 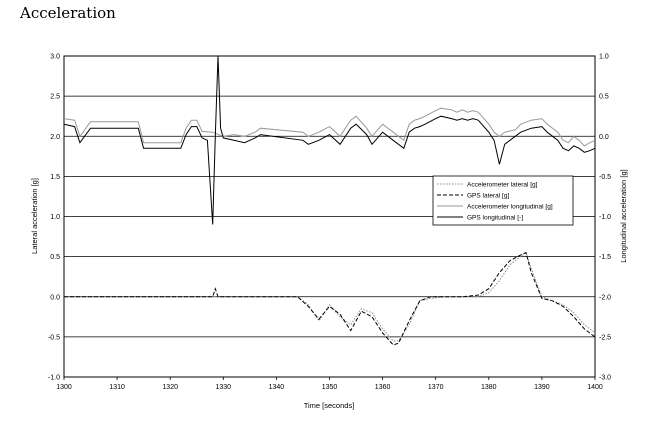 I want to click on x-tick-label: 1340, so click(x=277, y=387).